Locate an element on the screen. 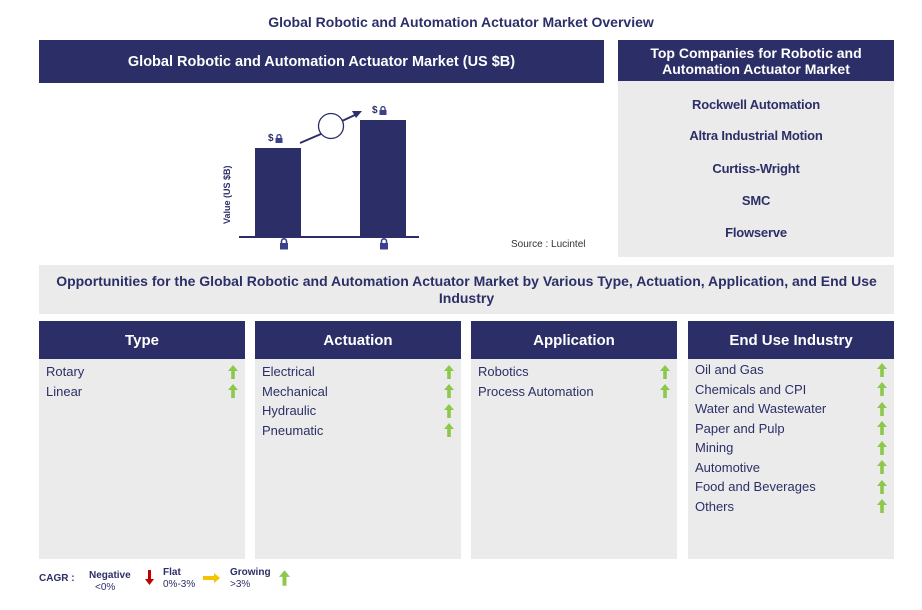 The image size is (922, 610). cagr-arrow-icon is located at coordinates (330, 127).